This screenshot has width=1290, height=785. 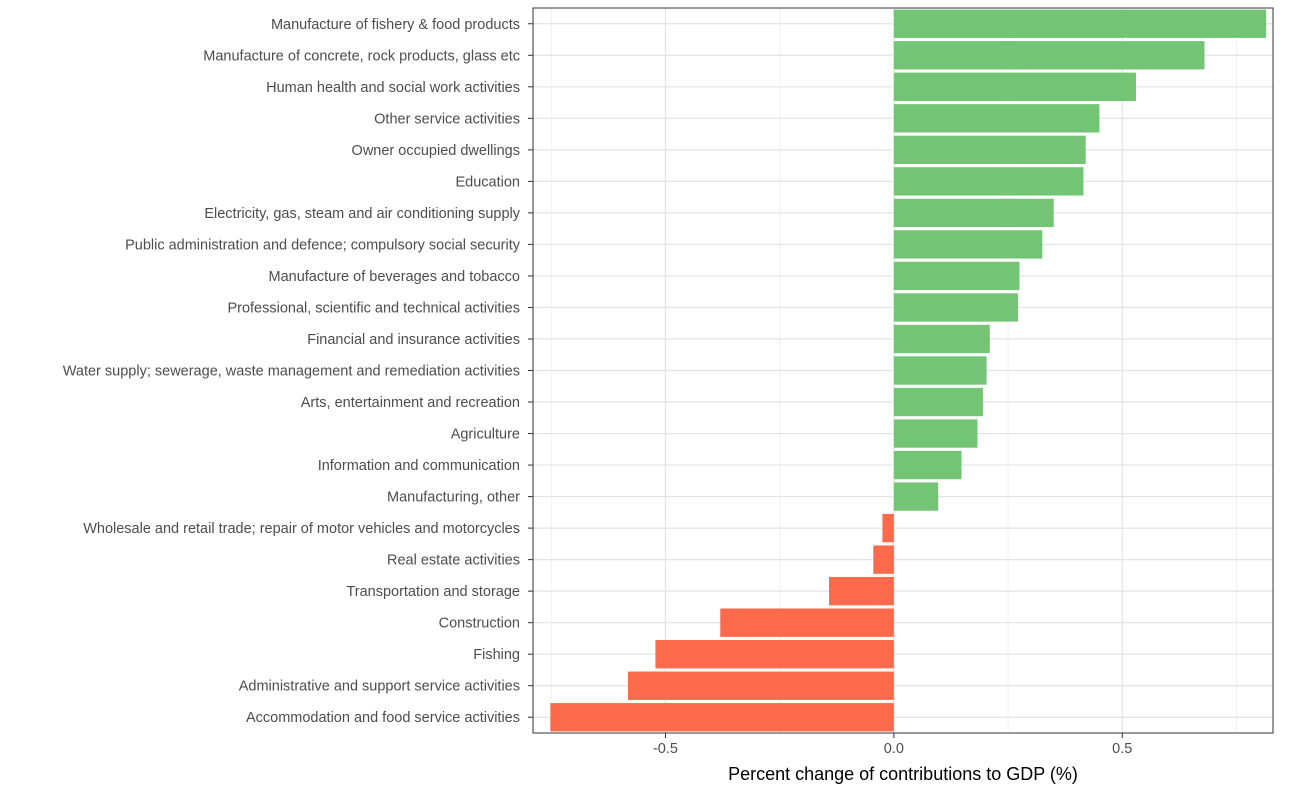 I want to click on x-tick-label: 0.0, so click(x=894, y=749).